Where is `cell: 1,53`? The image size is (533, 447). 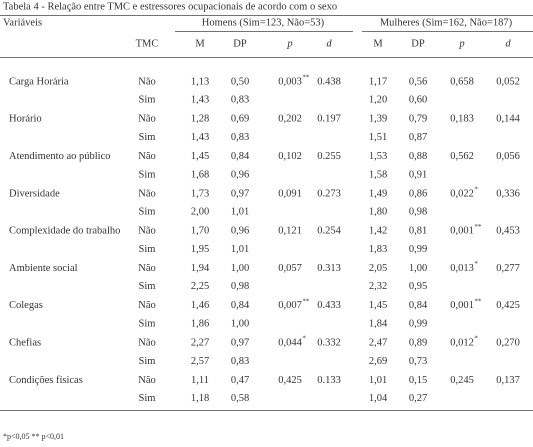 cell: 1,53 is located at coordinates (378, 156).